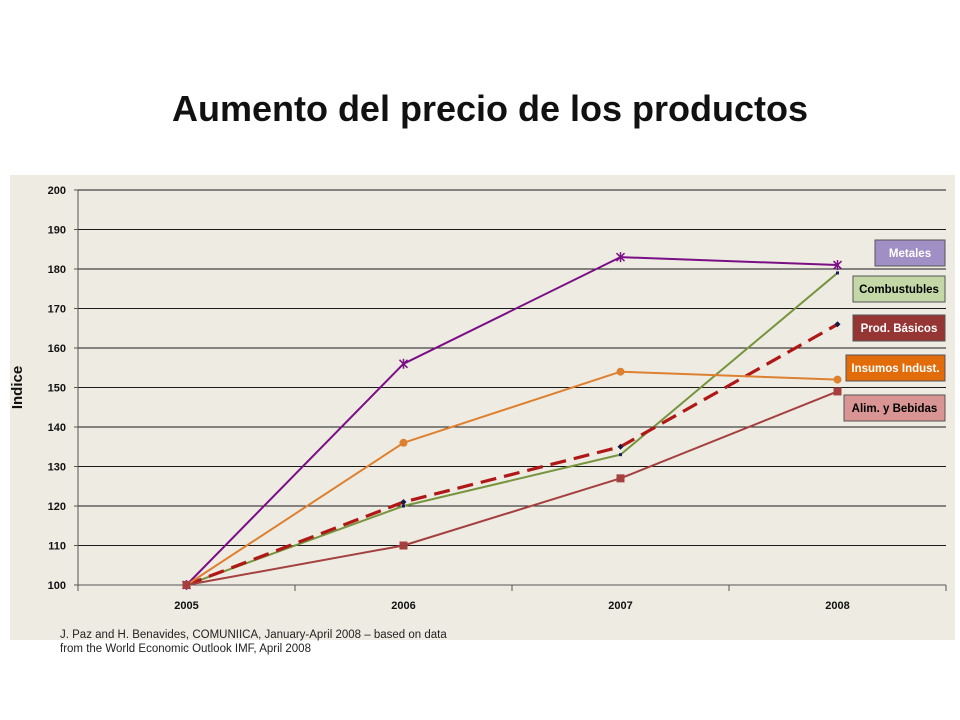  I want to click on y-tick-label: 110, so click(57, 547).